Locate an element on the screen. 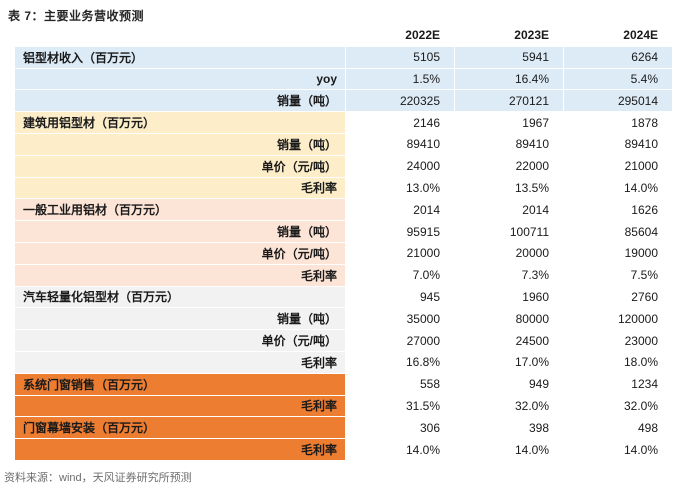 This screenshot has height=498, width=687. value-cell: 1234 is located at coordinates (618, 384).